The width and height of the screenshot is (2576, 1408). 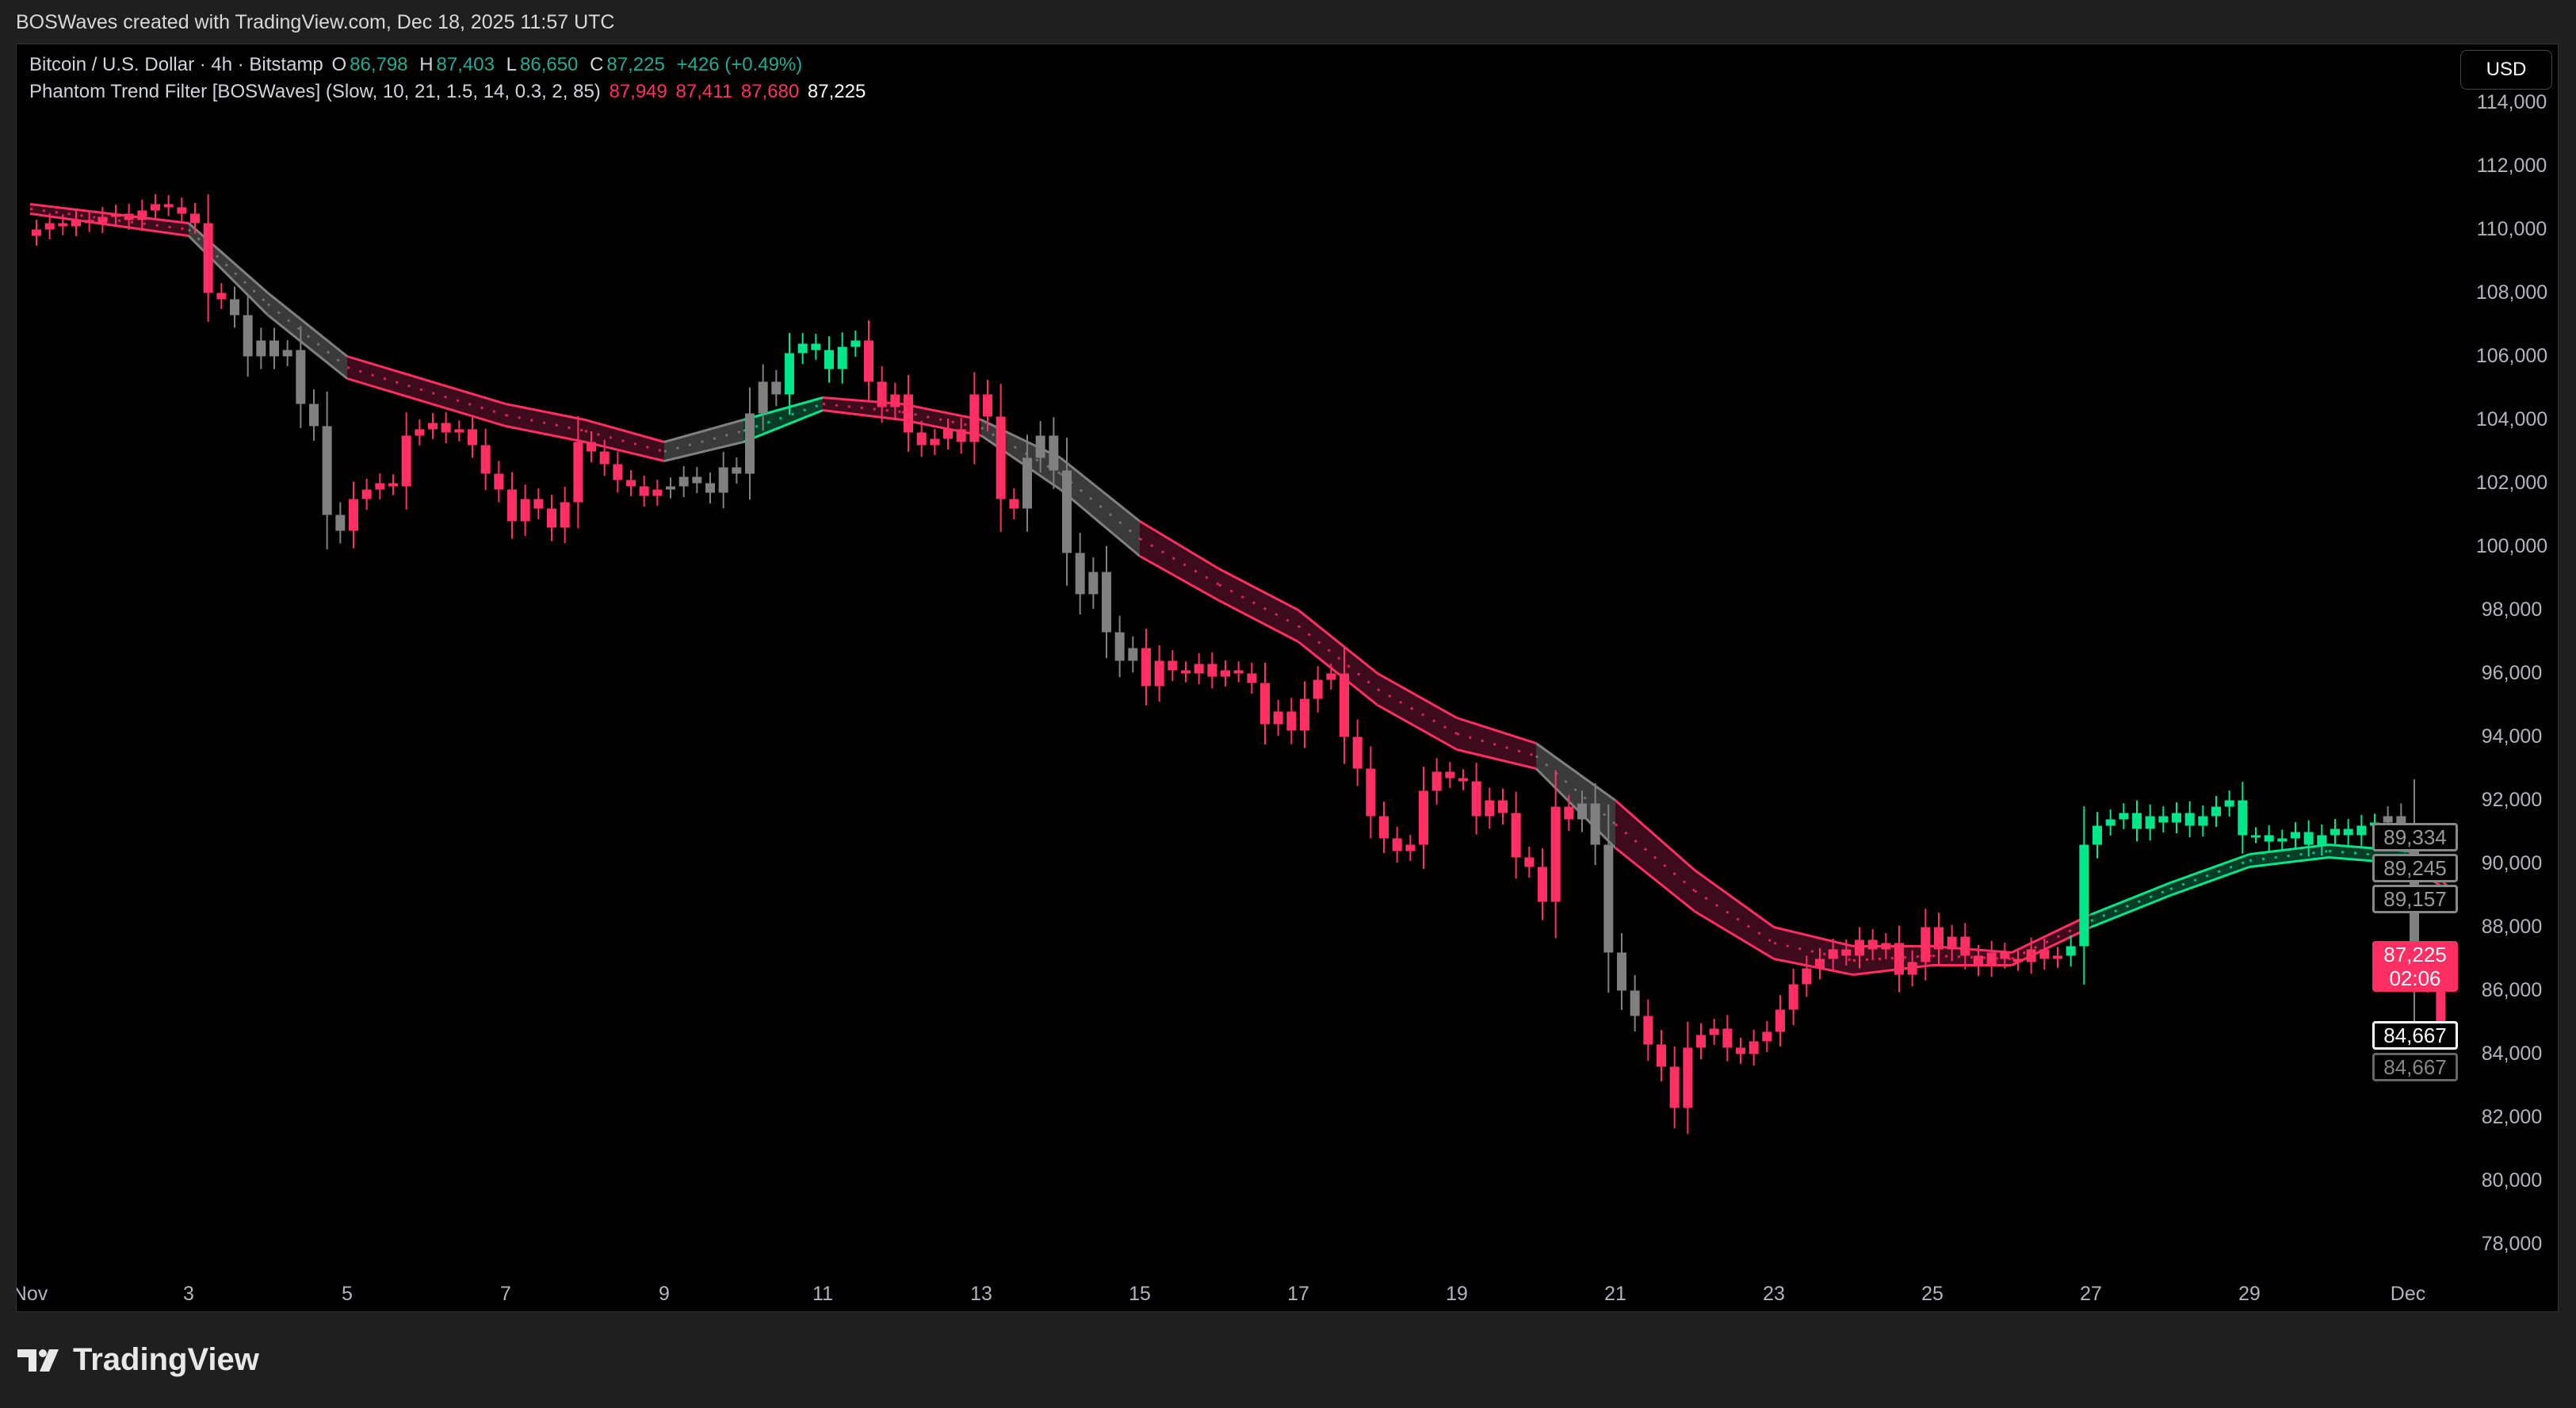 I want to click on close-value: 87,225, so click(x=635, y=64).